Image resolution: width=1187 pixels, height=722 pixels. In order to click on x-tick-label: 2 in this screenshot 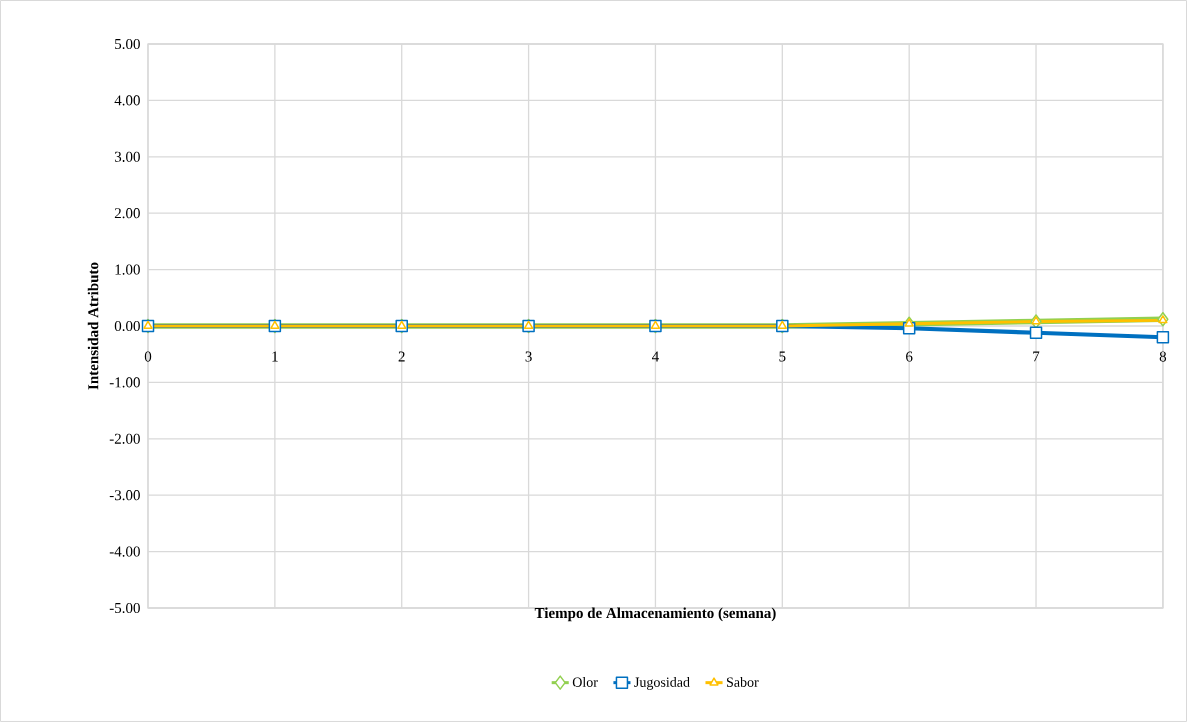, I will do `click(401, 356)`.